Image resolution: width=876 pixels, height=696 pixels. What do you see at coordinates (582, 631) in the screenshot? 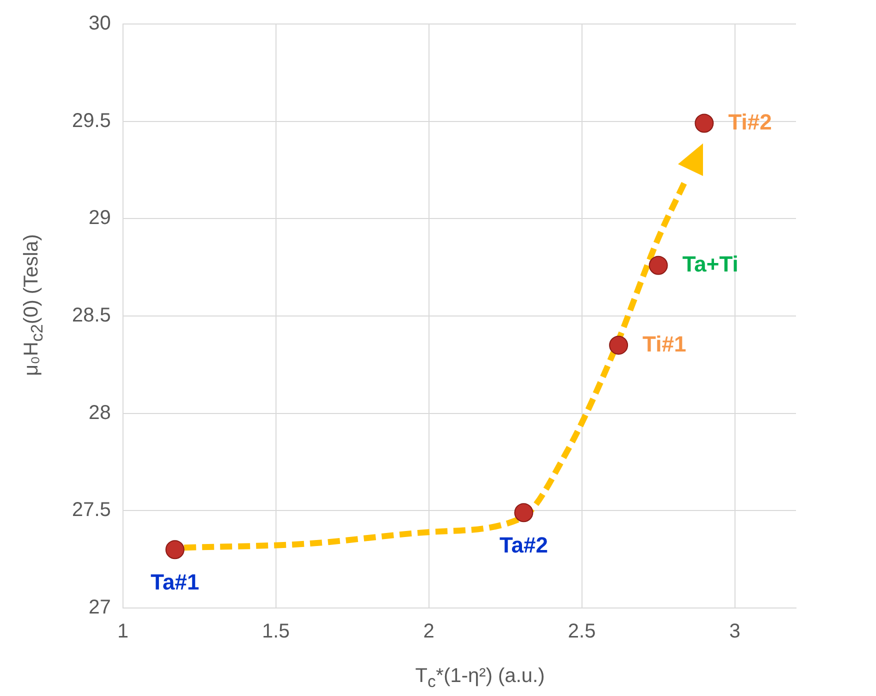
I see `x-tick-label: 2.5` at bounding box center [582, 631].